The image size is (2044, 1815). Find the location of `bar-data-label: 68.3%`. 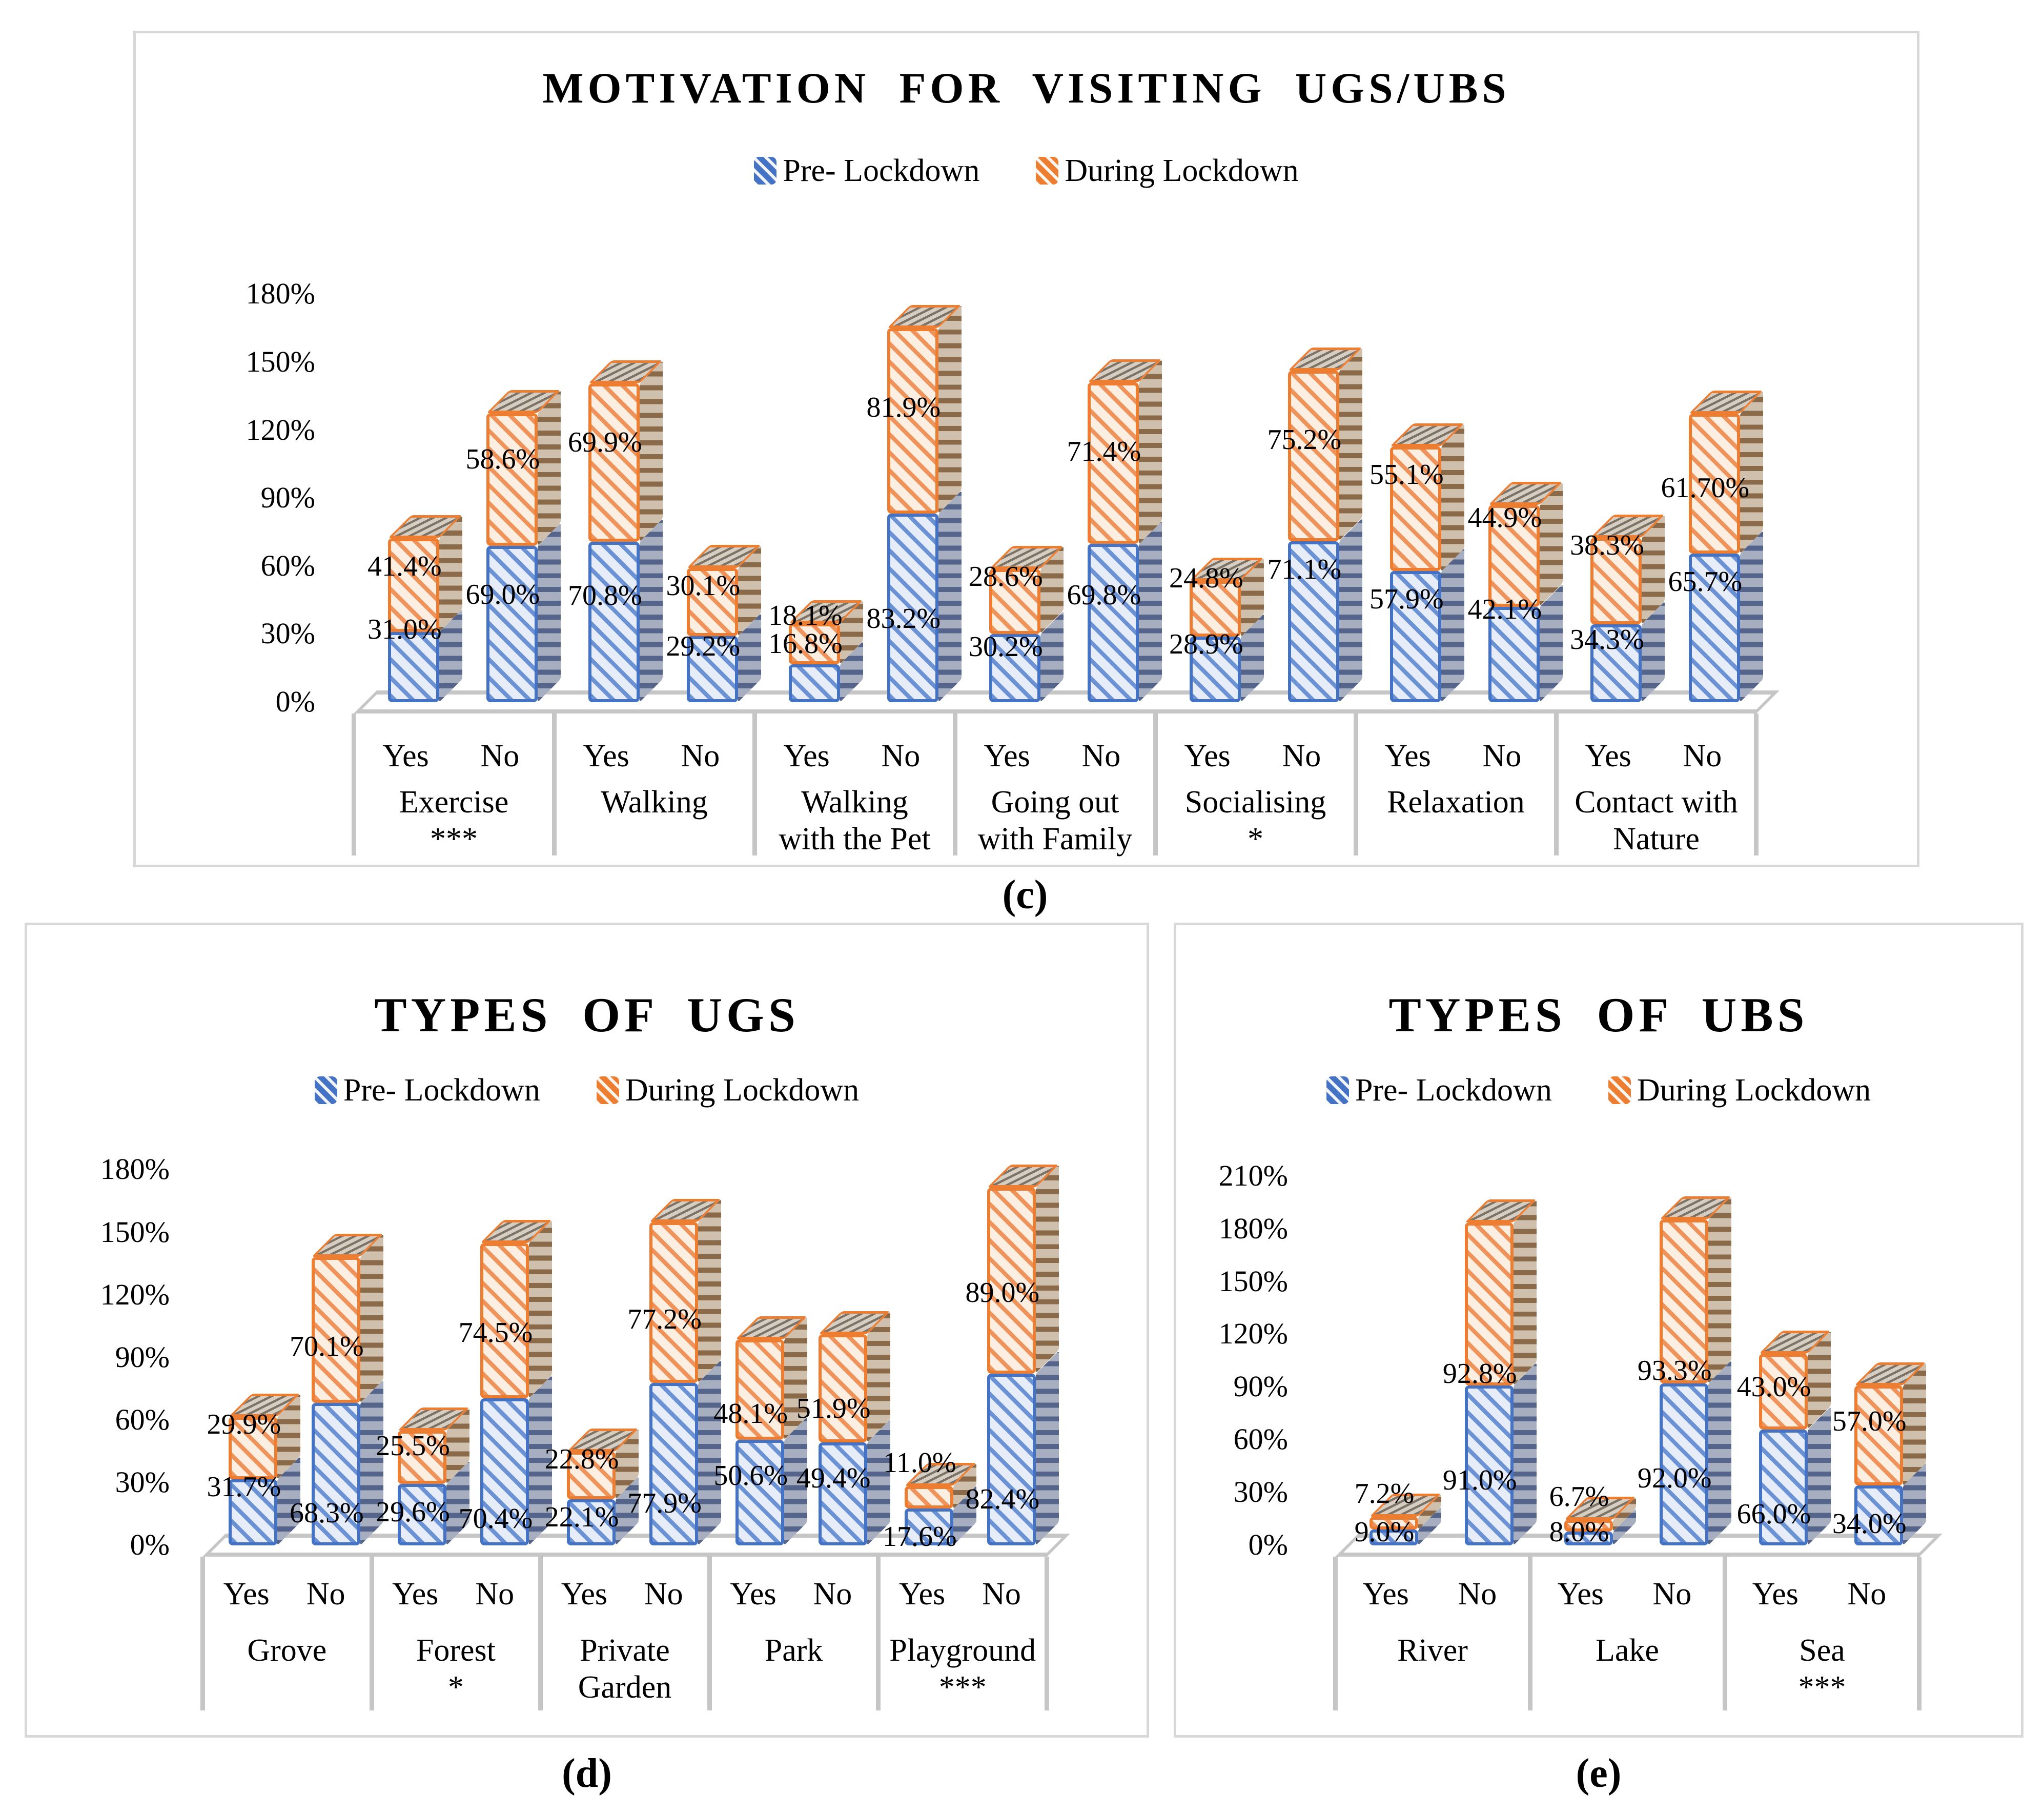

bar-data-label: 68.3% is located at coordinates (327, 1513).